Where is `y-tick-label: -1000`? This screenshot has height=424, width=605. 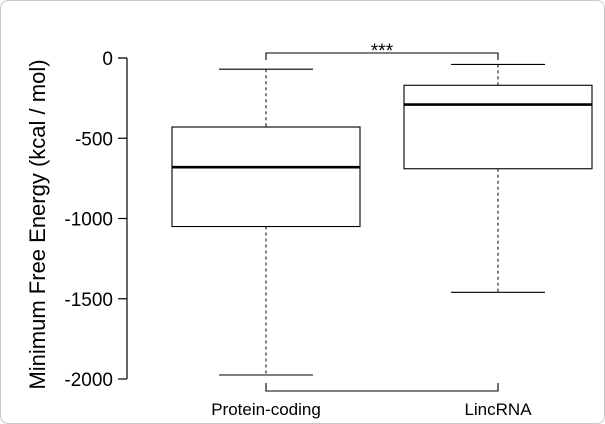
y-tick-label: -1000 is located at coordinates (88, 220).